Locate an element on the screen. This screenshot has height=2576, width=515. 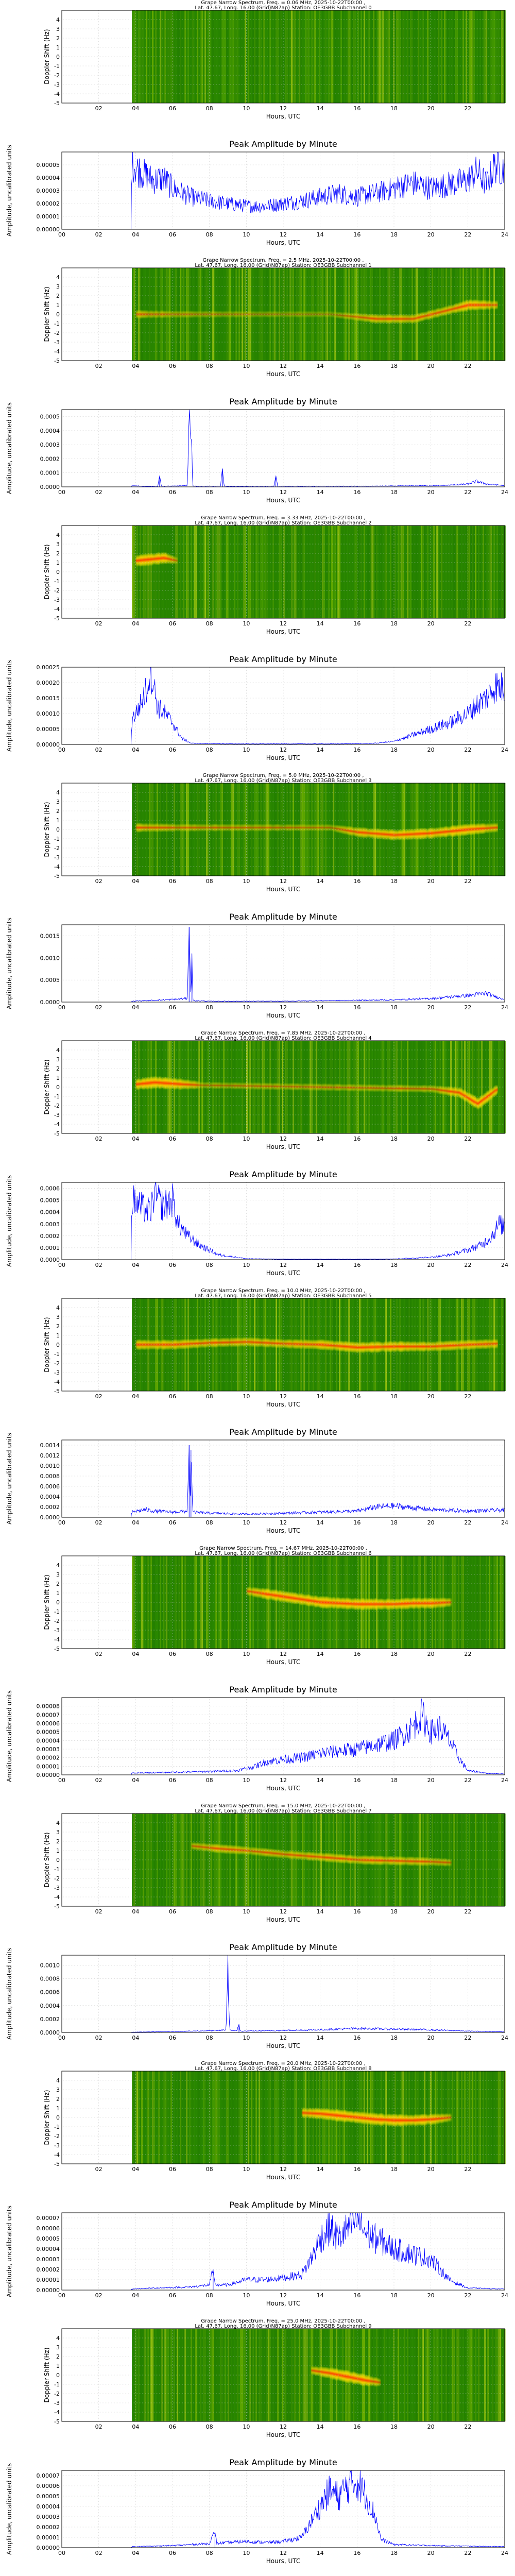
doppler-trace is located at coordinates (317, 831).